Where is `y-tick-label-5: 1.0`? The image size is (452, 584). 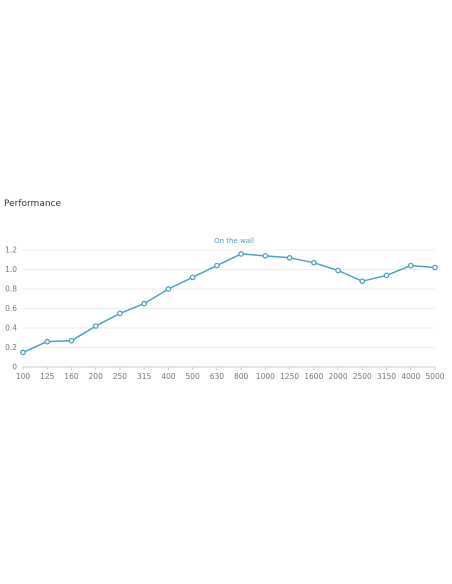
y-tick-label-5: 1.0 is located at coordinates (11, 269).